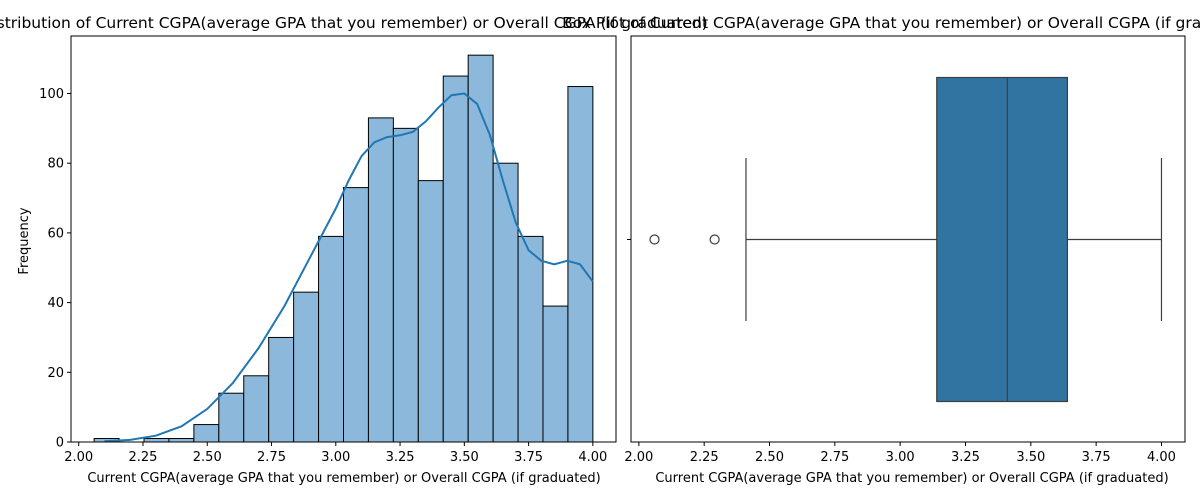 This screenshot has height=500, width=1200. Describe the element at coordinates (1002, 239) in the screenshot. I see `iqr-box` at that location.